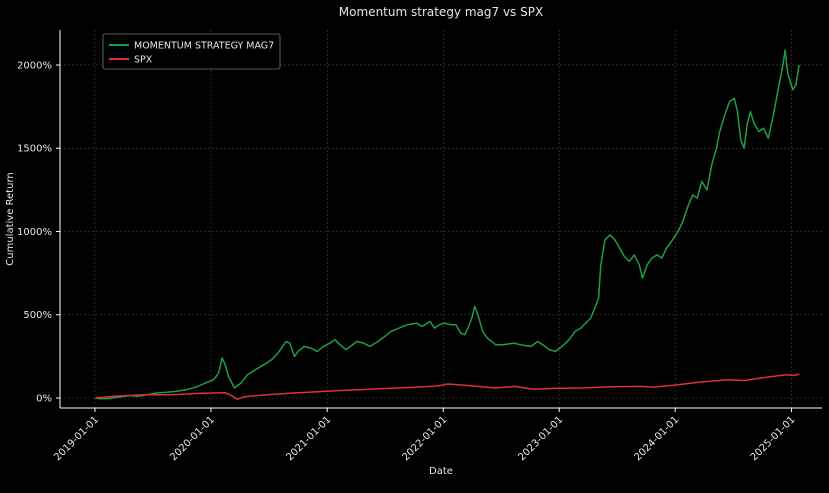  Describe the element at coordinates (44, 399) in the screenshot. I see `y-tick-label: 0%` at that location.